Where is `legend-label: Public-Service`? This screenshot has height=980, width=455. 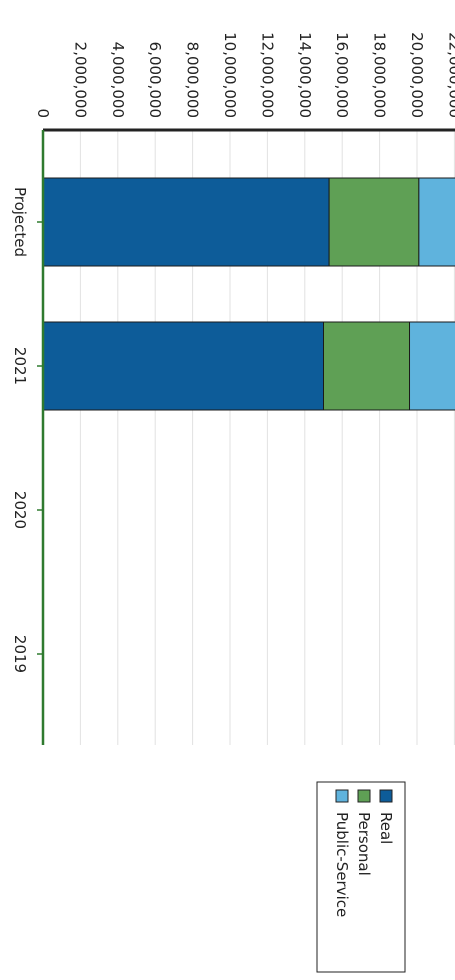 legend-label: Public-Service is located at coordinates (342, 864).